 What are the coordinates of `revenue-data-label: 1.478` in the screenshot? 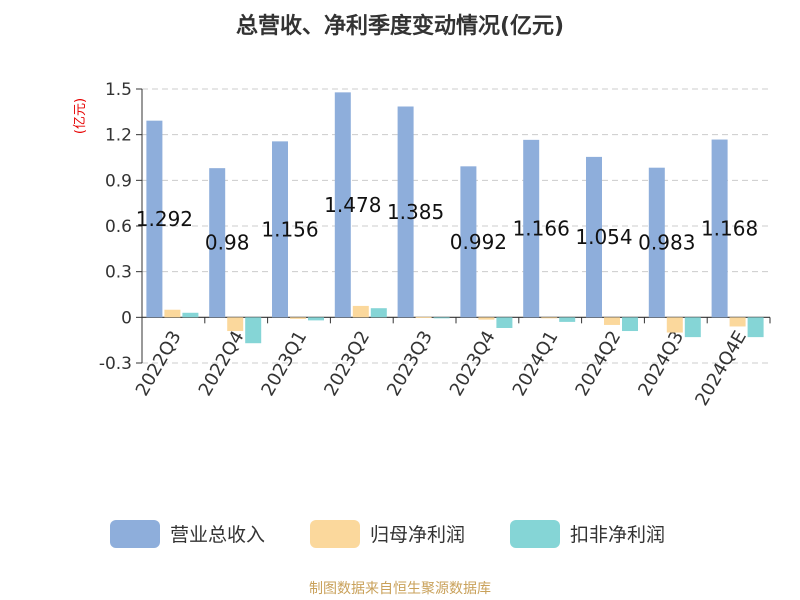 It's located at (352, 205).